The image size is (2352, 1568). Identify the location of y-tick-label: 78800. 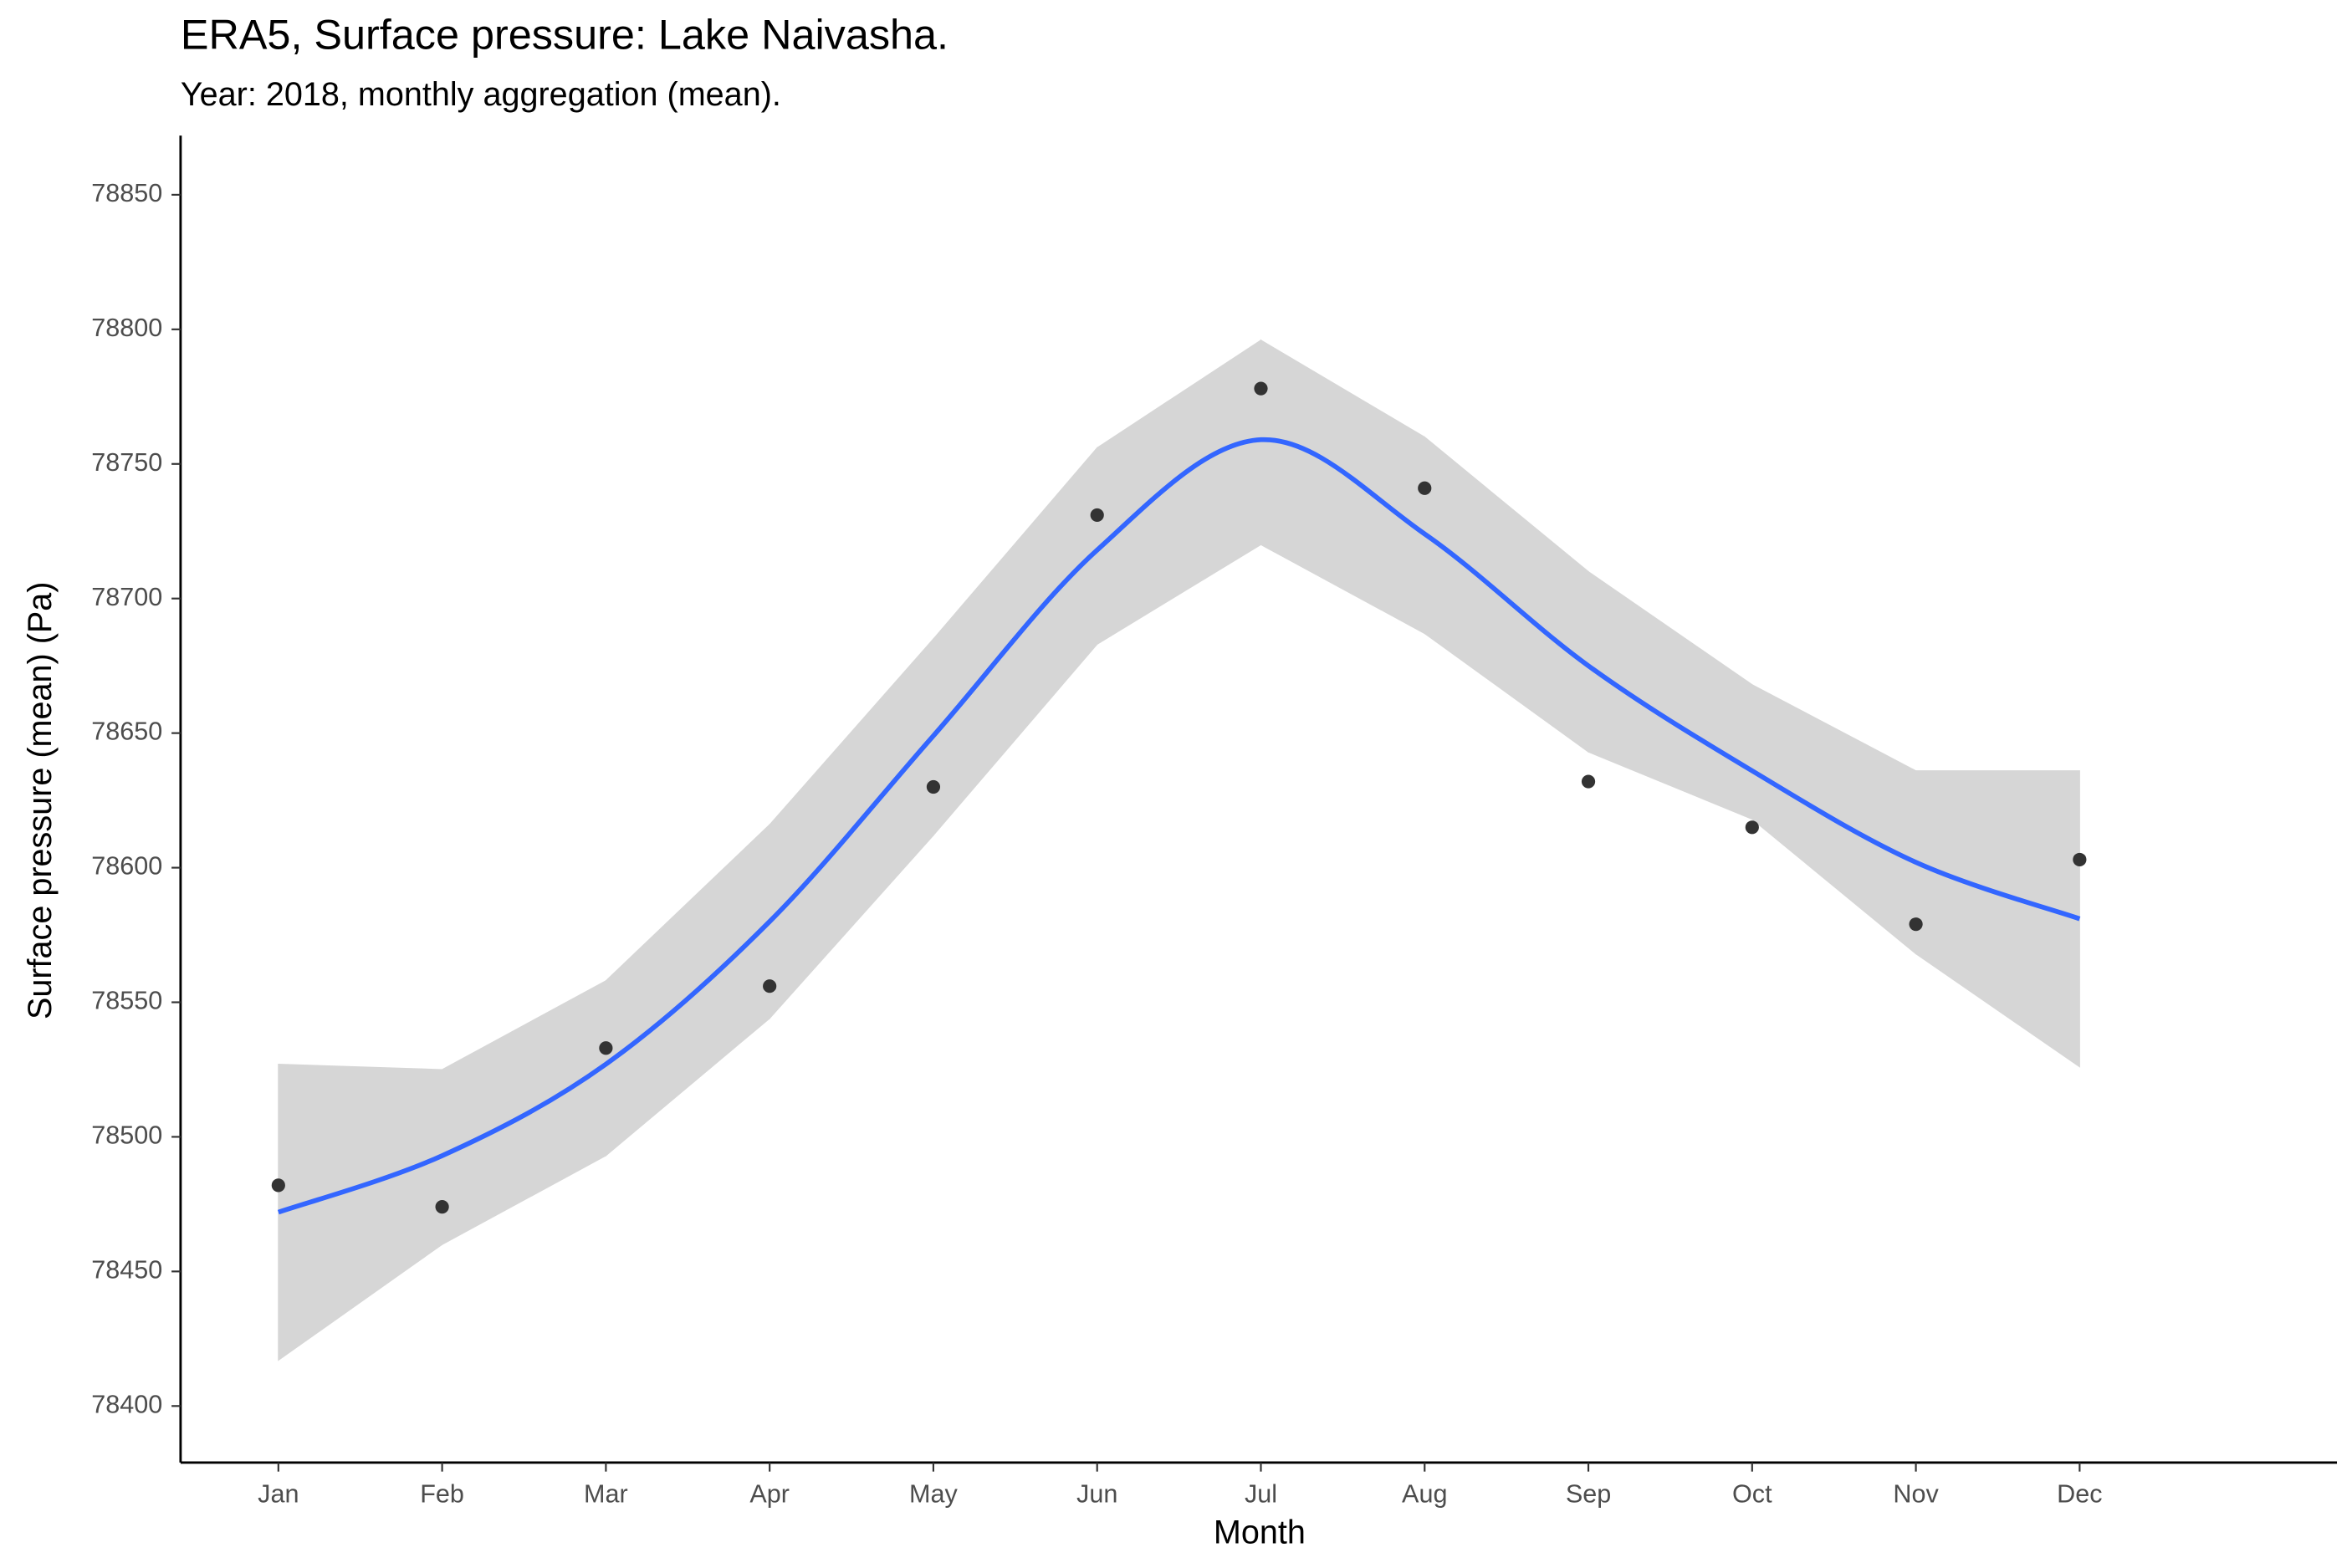
(127, 328).